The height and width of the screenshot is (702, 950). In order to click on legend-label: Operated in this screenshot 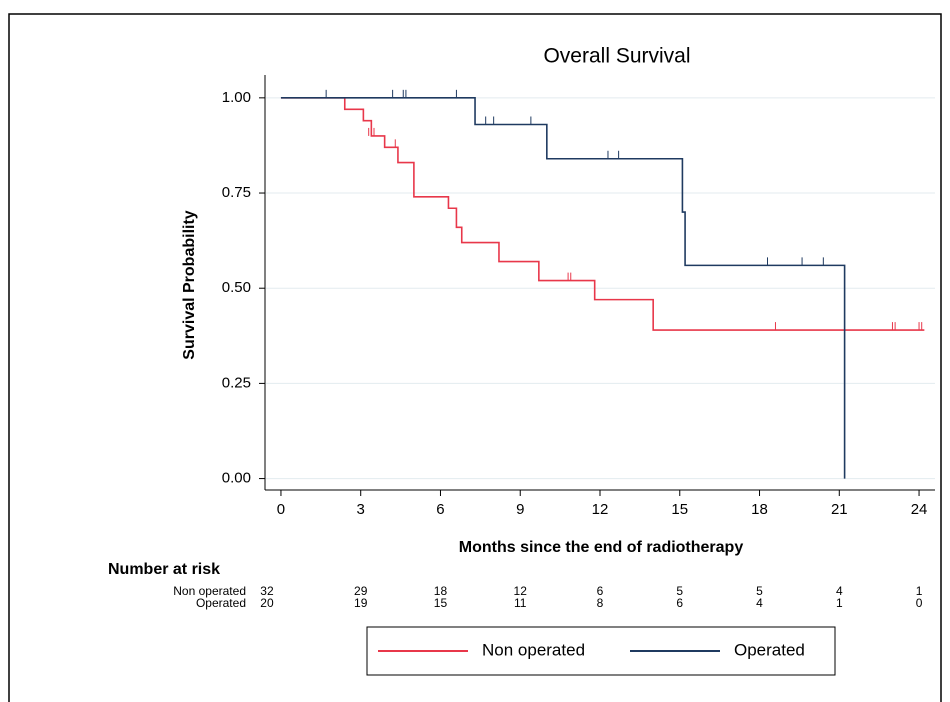, I will do `click(769, 649)`.